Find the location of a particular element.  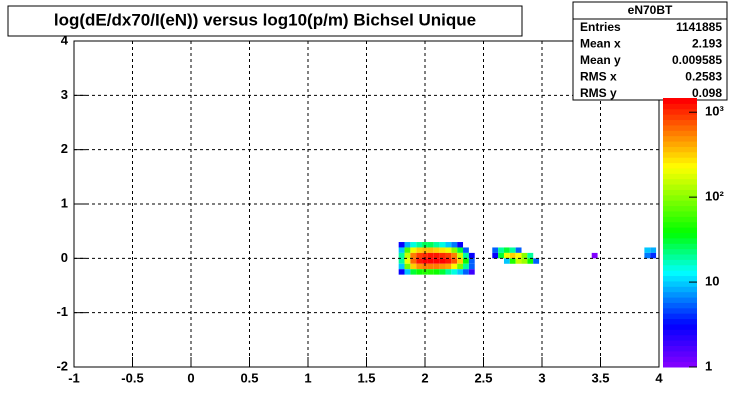

x-tick-label: 2.5 is located at coordinates (483, 377).